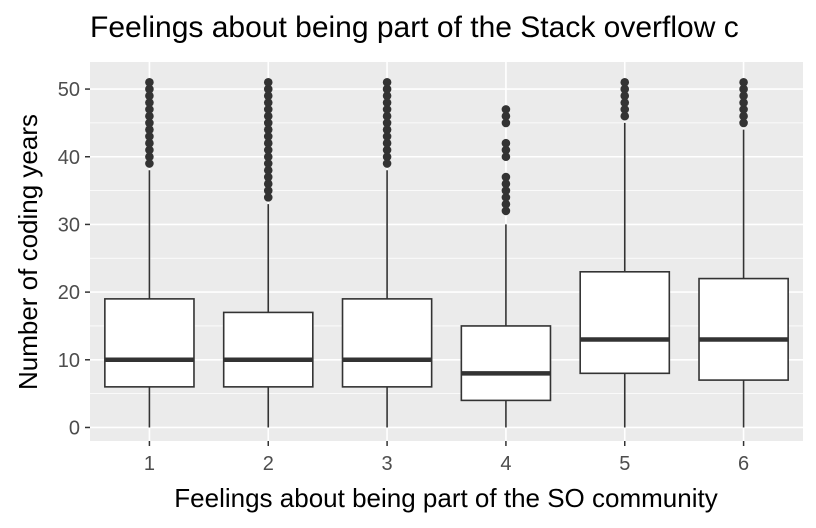 The width and height of the screenshot is (816, 528). I want to click on y-tick-label: 10, so click(69, 361).